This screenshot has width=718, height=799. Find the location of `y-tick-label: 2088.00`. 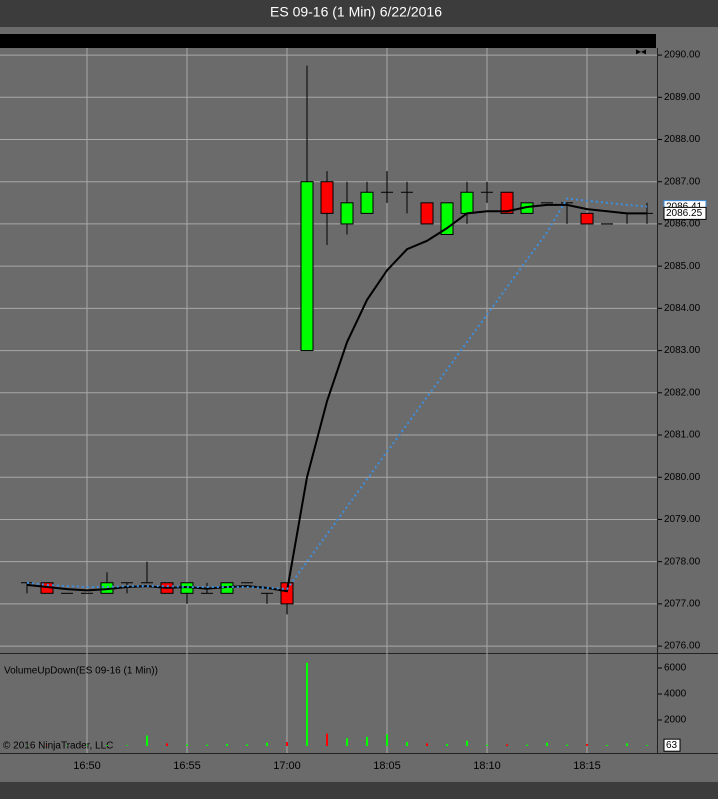

y-tick-label: 2088.00 is located at coordinates (682, 139).